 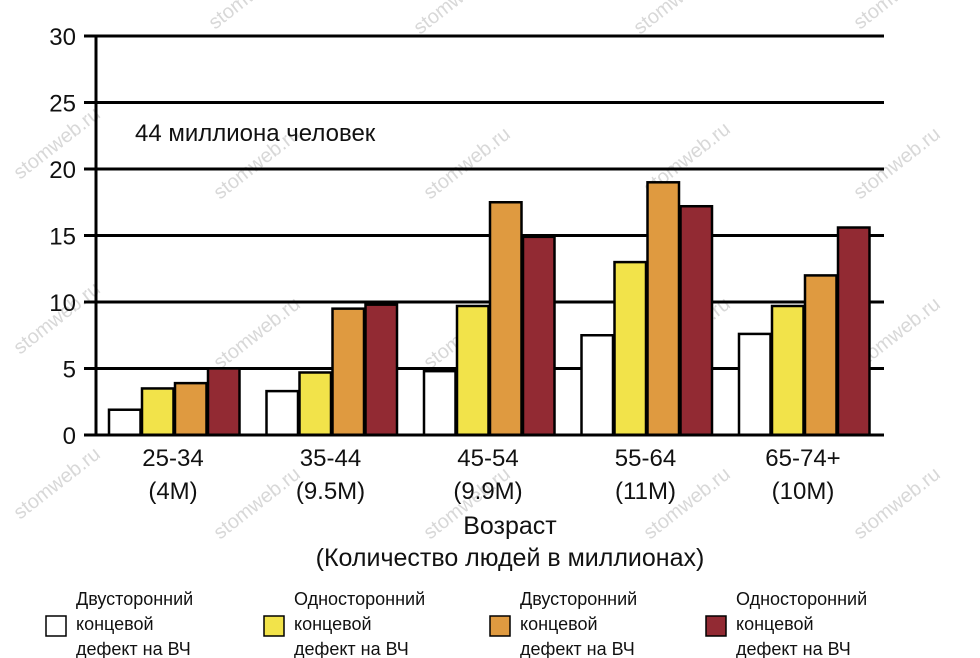 I want to click on x-tick-label: 25-34, so click(x=172, y=458).